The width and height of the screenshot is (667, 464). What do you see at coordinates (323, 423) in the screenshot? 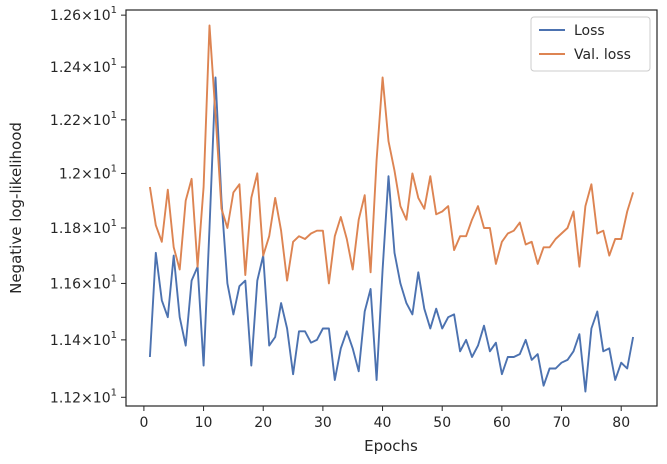
I see `x-tick-label: 30` at bounding box center [323, 423].